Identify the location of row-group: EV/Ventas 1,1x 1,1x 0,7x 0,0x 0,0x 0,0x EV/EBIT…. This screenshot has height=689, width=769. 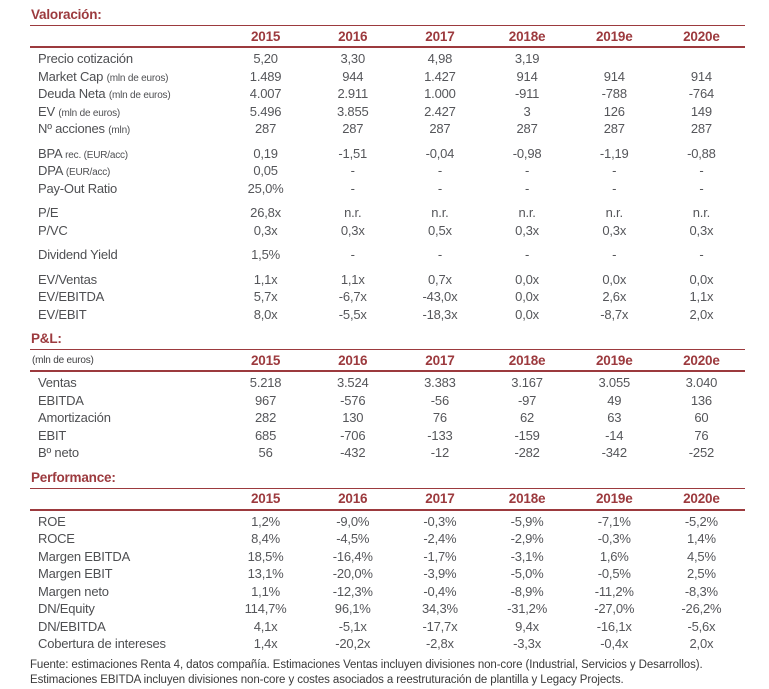
(387, 297).